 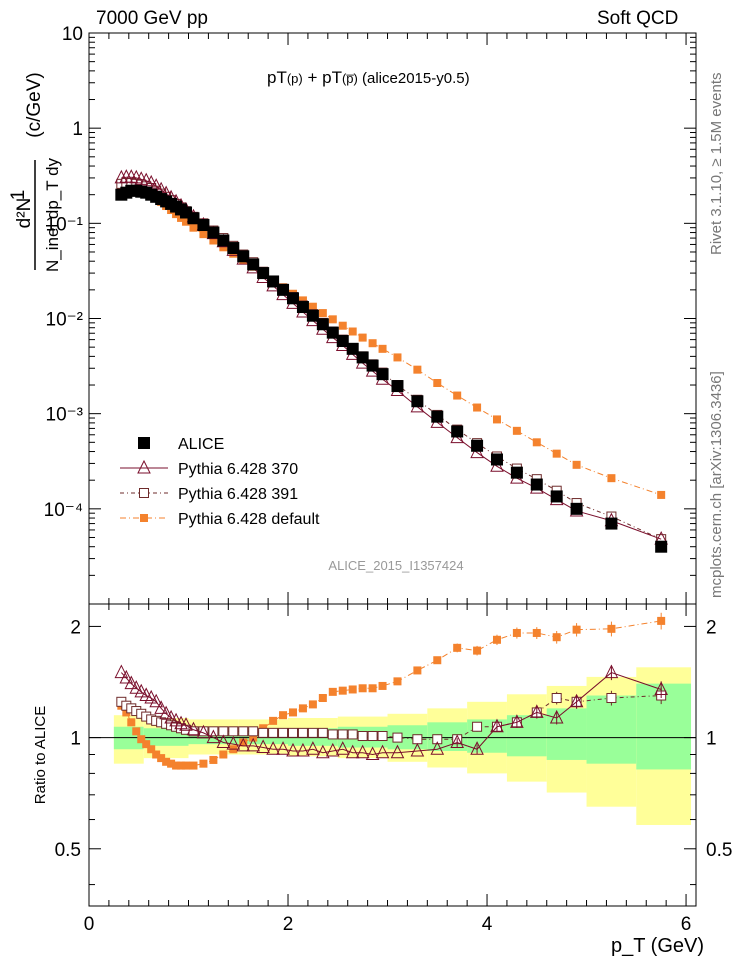 I want to click on main-y-tick-label: 10⁻², so click(x=65, y=320).